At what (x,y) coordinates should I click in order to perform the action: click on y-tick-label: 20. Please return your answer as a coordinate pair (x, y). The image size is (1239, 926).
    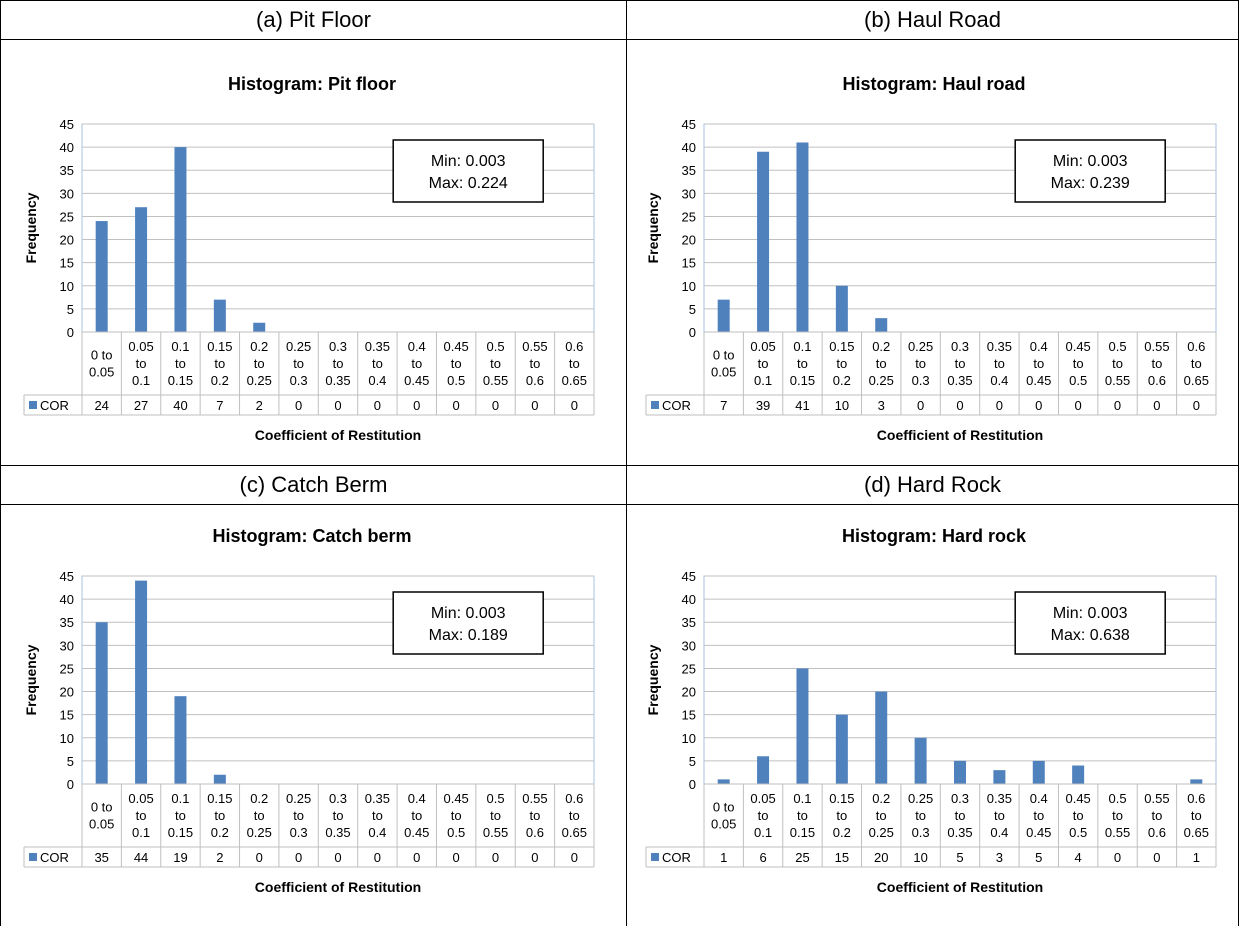
    Looking at the image, I should click on (67, 240).